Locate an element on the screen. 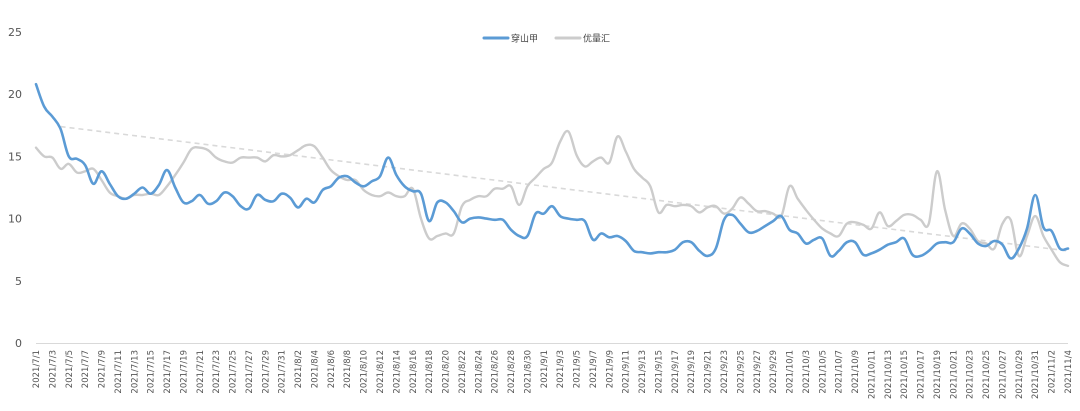  y-tick-label: 0 is located at coordinates (18, 343).